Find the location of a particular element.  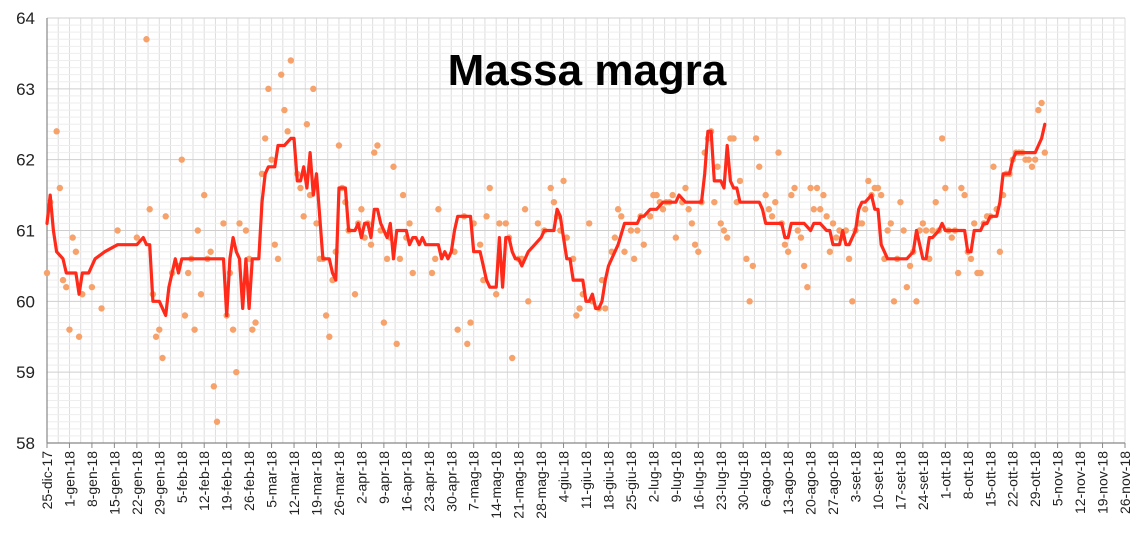

y-axis-ticks: 58 59 60 61 62 63 64 is located at coordinates (25, 231).